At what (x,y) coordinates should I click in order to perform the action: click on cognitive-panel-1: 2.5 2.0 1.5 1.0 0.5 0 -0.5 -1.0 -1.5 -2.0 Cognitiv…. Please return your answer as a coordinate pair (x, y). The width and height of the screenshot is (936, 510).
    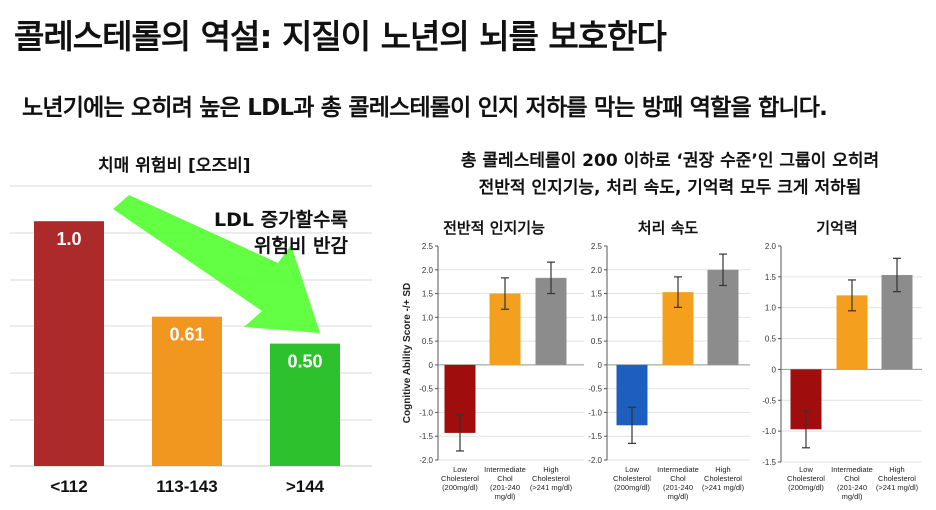
    Looking at the image, I should click on (493, 371).